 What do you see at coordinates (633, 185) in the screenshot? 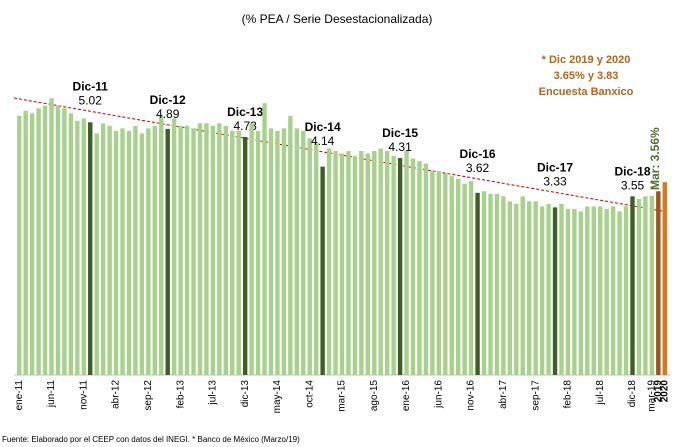
I see `value-label: 3.55` at bounding box center [633, 185].